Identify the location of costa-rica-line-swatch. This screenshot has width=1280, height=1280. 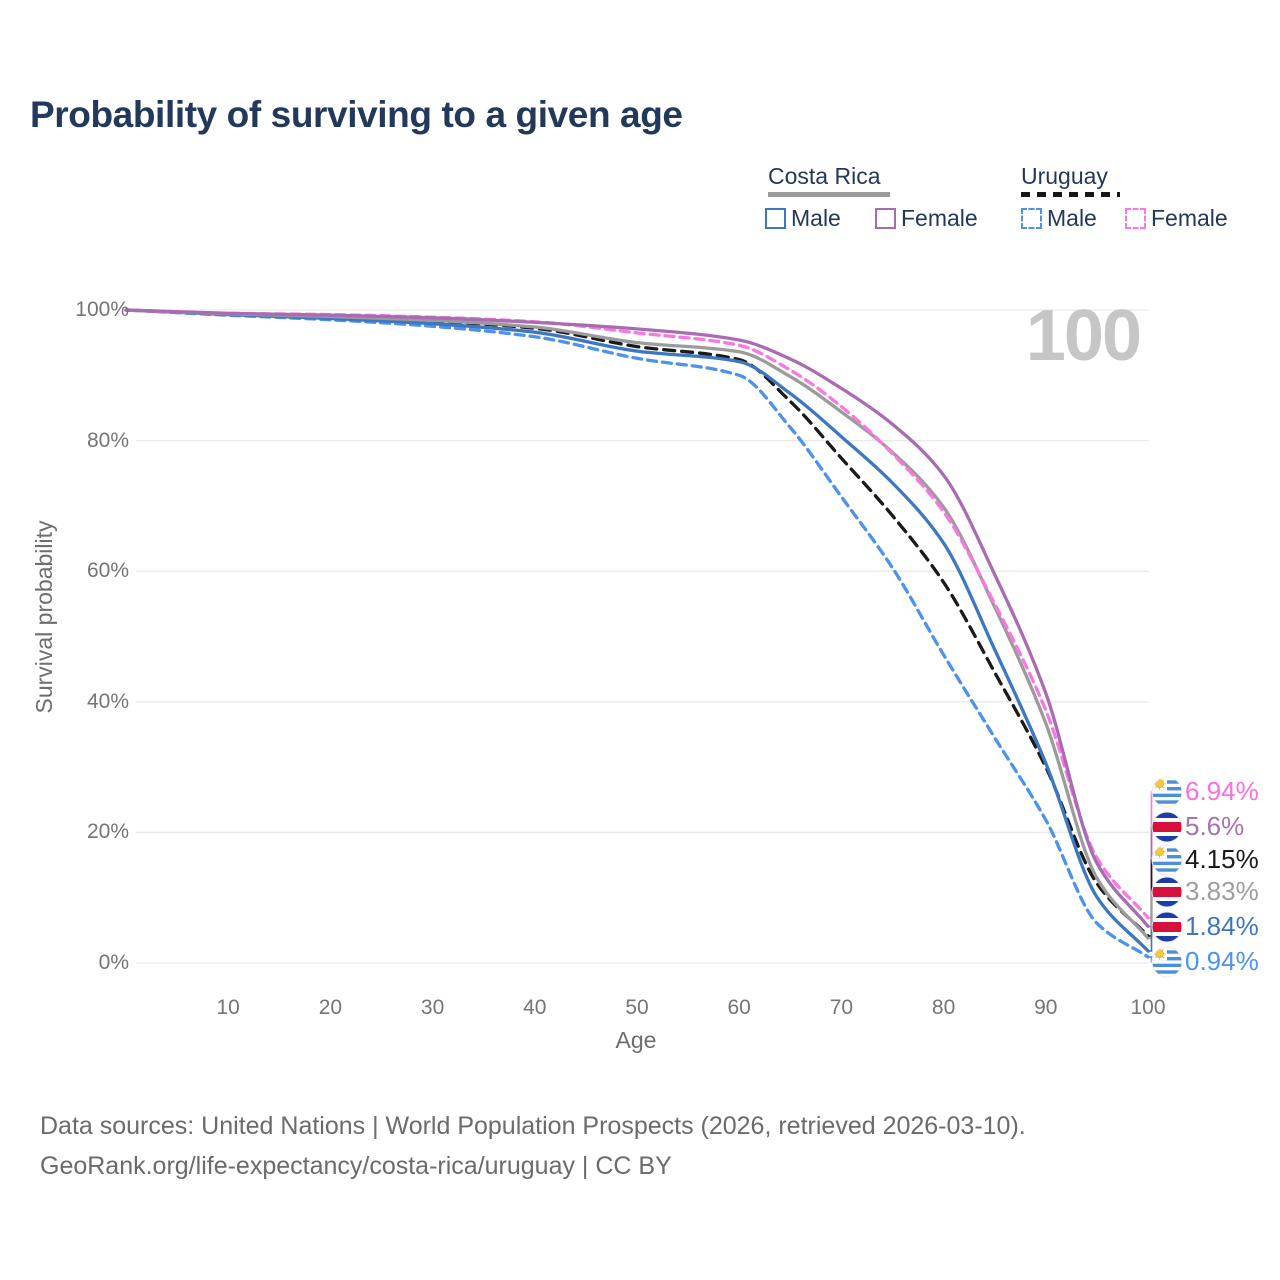
(829, 194).